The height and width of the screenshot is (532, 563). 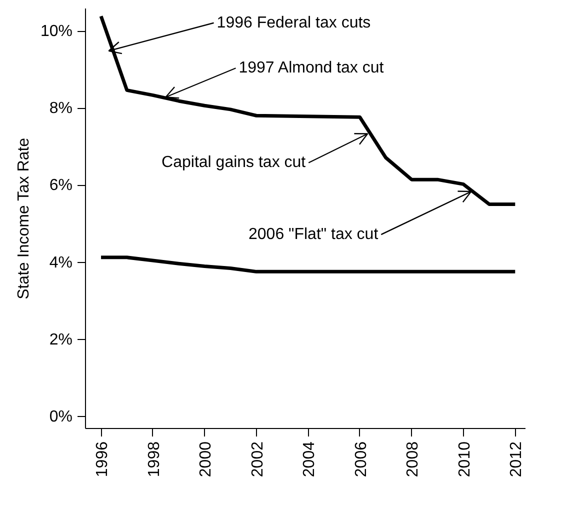 I want to click on y-tick-label: 10%, so click(x=56, y=31).